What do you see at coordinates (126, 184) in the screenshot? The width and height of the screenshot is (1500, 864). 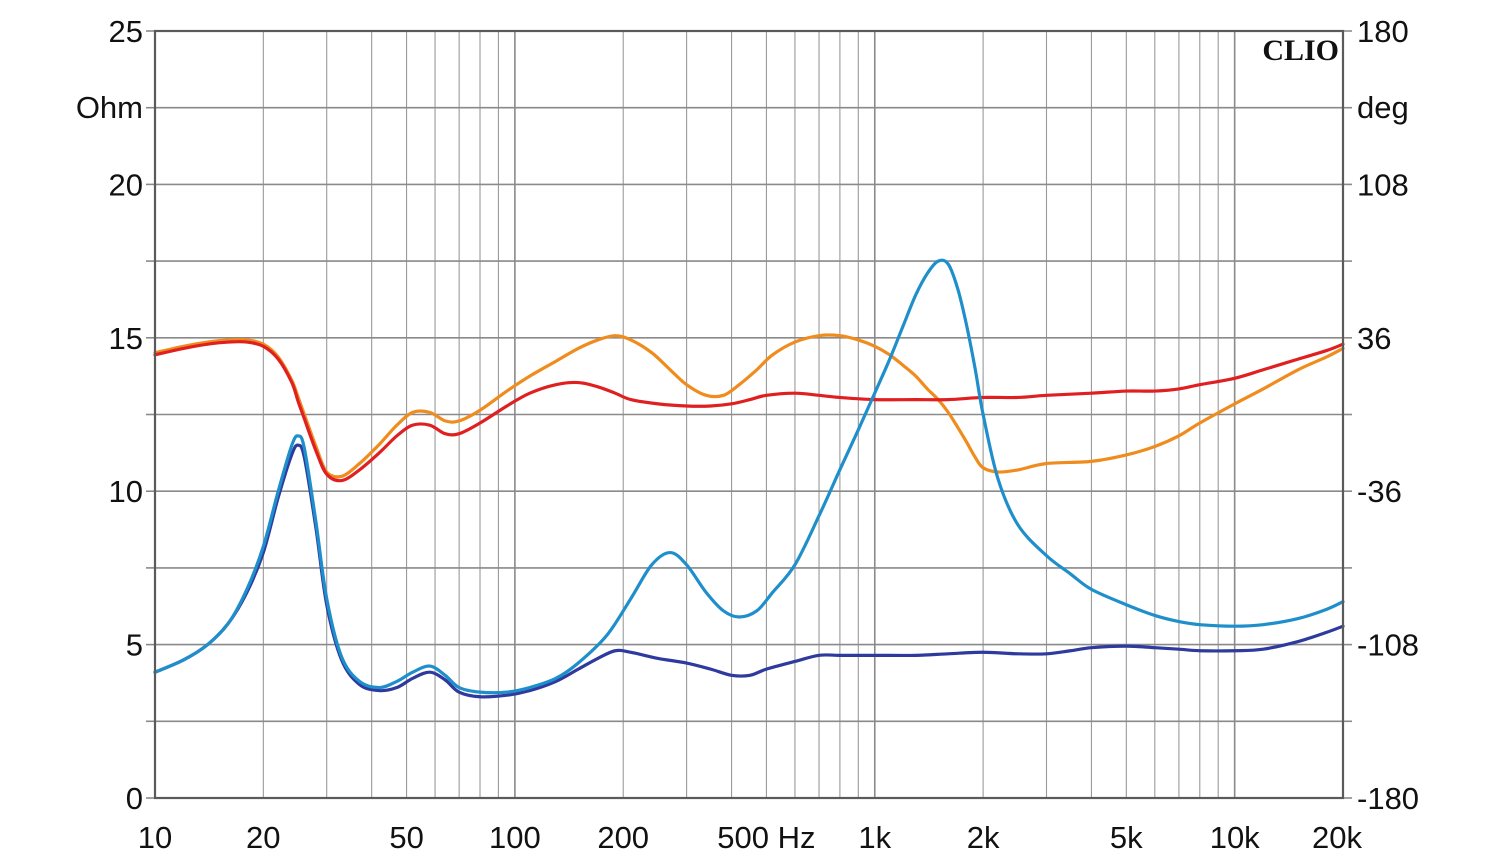 I see `y-left-tick-label: 20` at bounding box center [126, 184].